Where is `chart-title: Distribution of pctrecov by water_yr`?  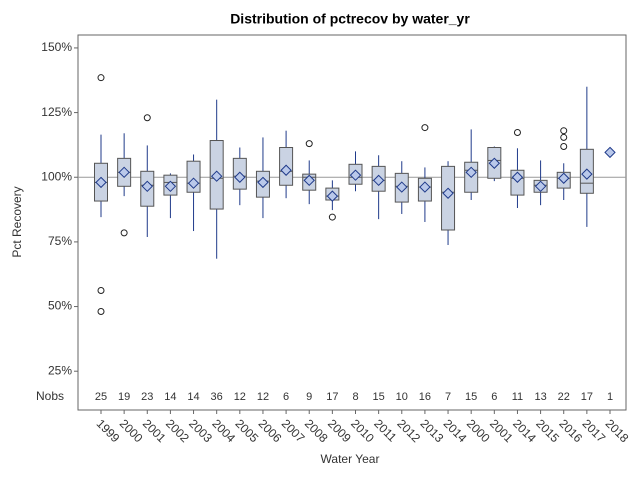
chart-title: Distribution of pctrecov by water_yr is located at coordinates (350, 19).